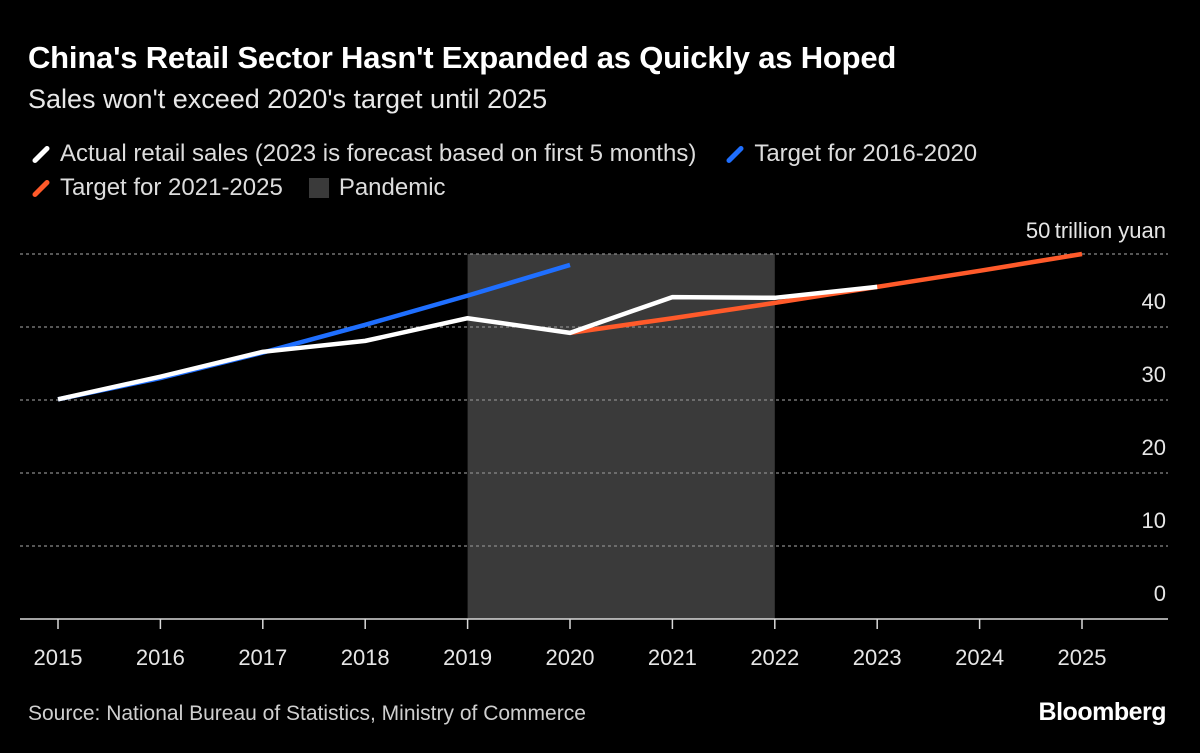 Image resolution: width=1200 pixels, height=753 pixels. What do you see at coordinates (467, 343) in the screenshot?
I see `series-actual-line` at bounding box center [467, 343].